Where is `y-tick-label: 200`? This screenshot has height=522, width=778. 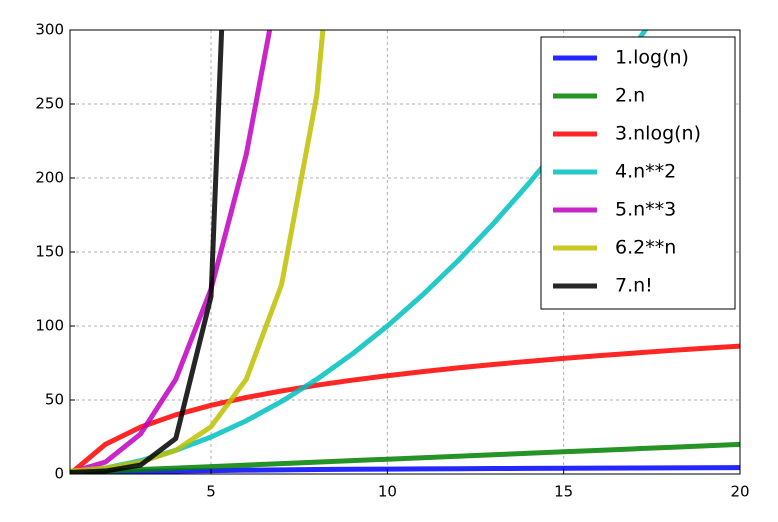 y-tick-label: 200 is located at coordinates (49, 178).